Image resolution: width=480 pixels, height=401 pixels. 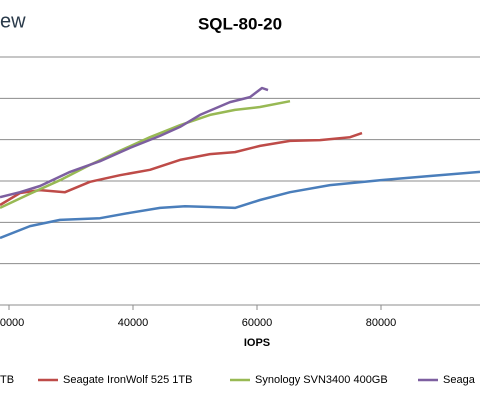 I want to click on legend-label: Seaga, so click(x=459, y=380).